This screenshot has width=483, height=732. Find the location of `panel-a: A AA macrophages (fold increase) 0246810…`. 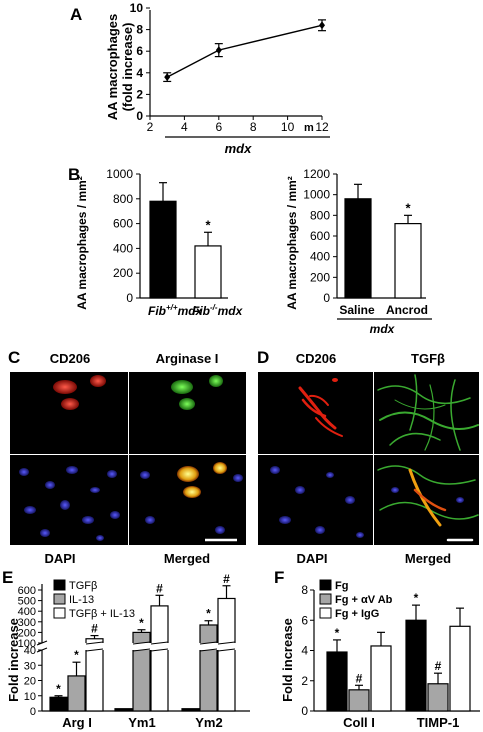

panel-a: A AA macrophages (fold increase) 0246810… is located at coordinates (200, 78).